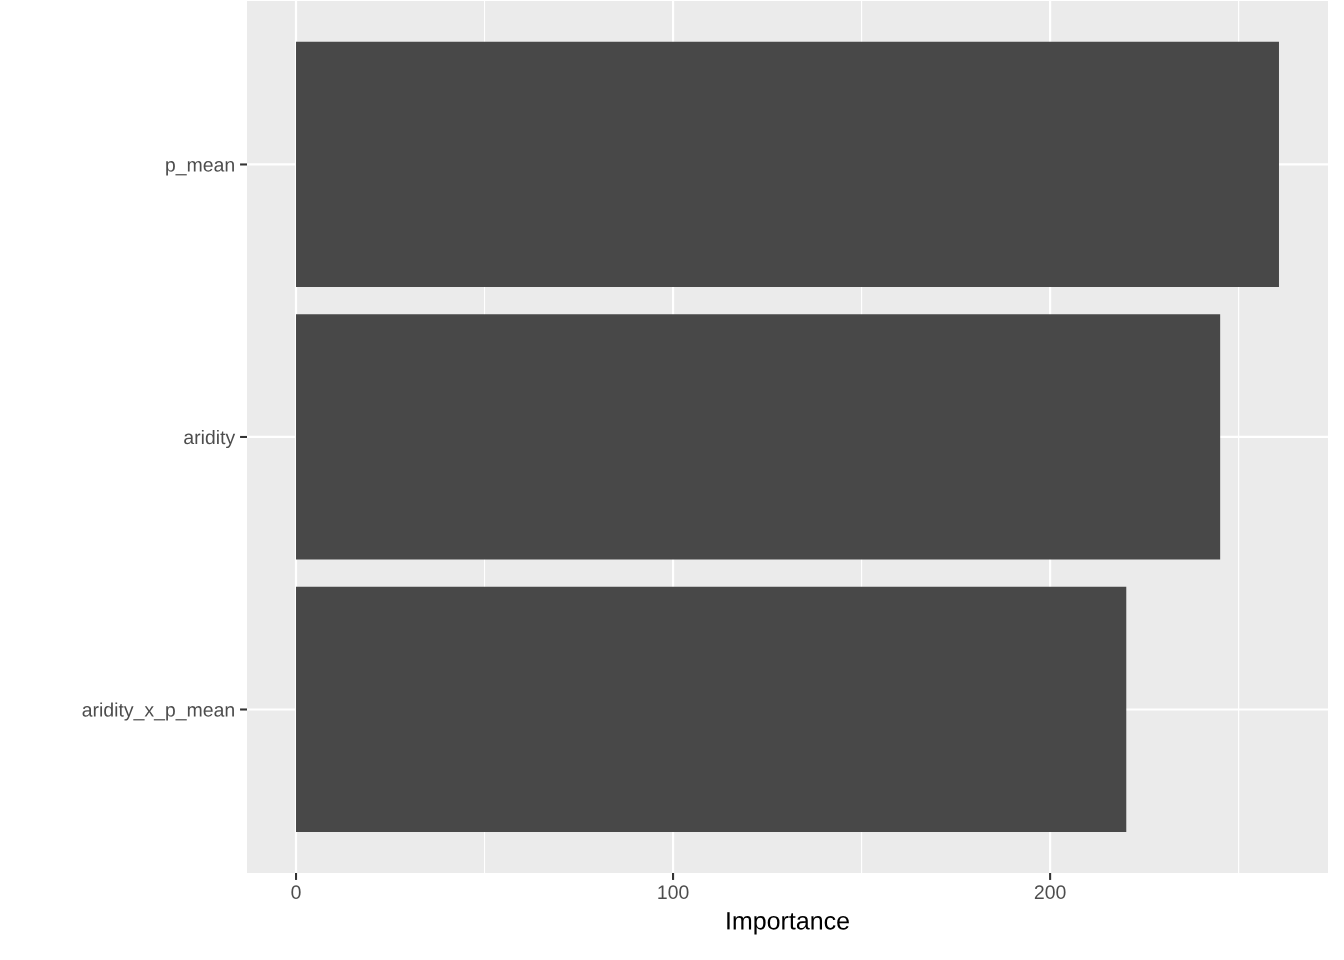 This screenshot has width=1344, height=960. I want to click on y-tick-label: aridity_x_p_mean, so click(158, 711).